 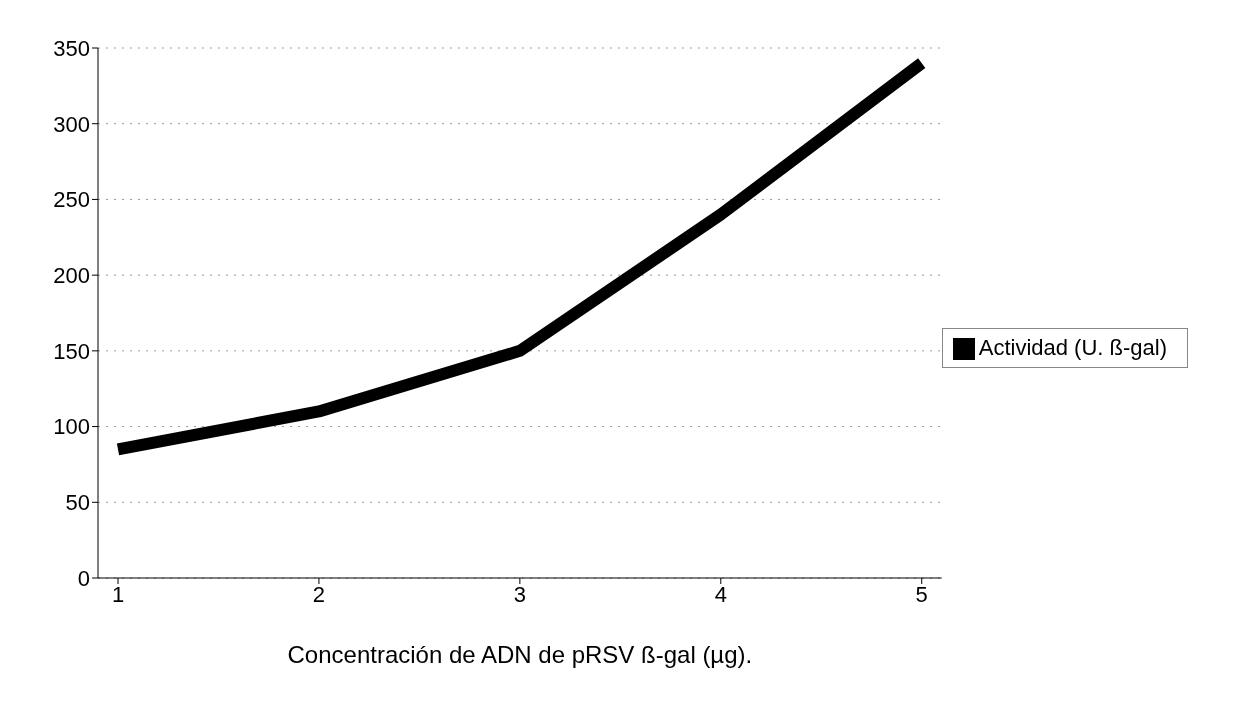 I want to click on y-tick-label: 350, so click(x=71, y=48).